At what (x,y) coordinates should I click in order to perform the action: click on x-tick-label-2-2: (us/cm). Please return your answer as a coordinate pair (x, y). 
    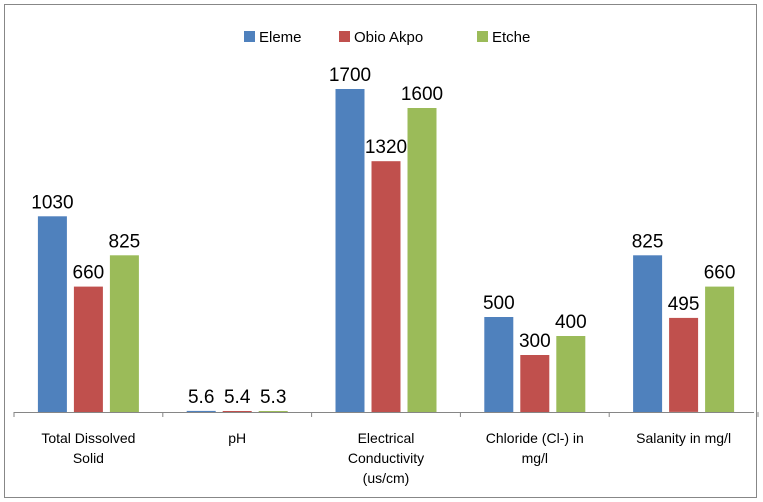
    Looking at the image, I should click on (386, 478).